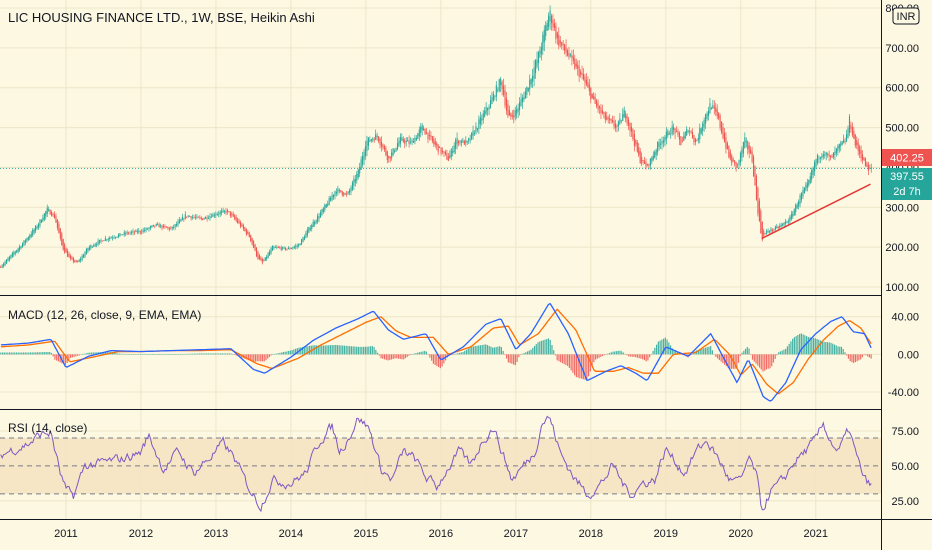 The height and width of the screenshot is (550, 932). I want to click on price-y-tick-label: 300.00, so click(902, 208).